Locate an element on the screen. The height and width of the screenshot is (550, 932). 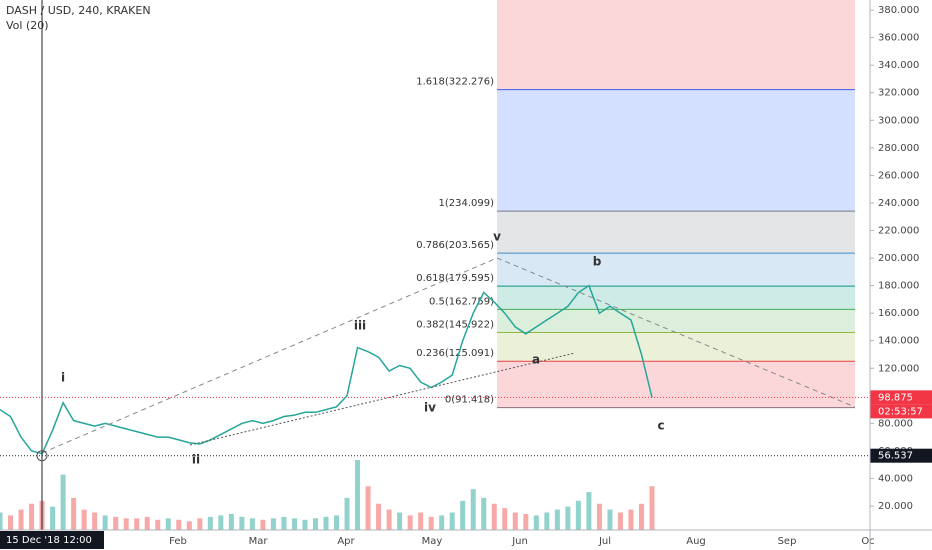
fib-zone-top is located at coordinates (676, 45).